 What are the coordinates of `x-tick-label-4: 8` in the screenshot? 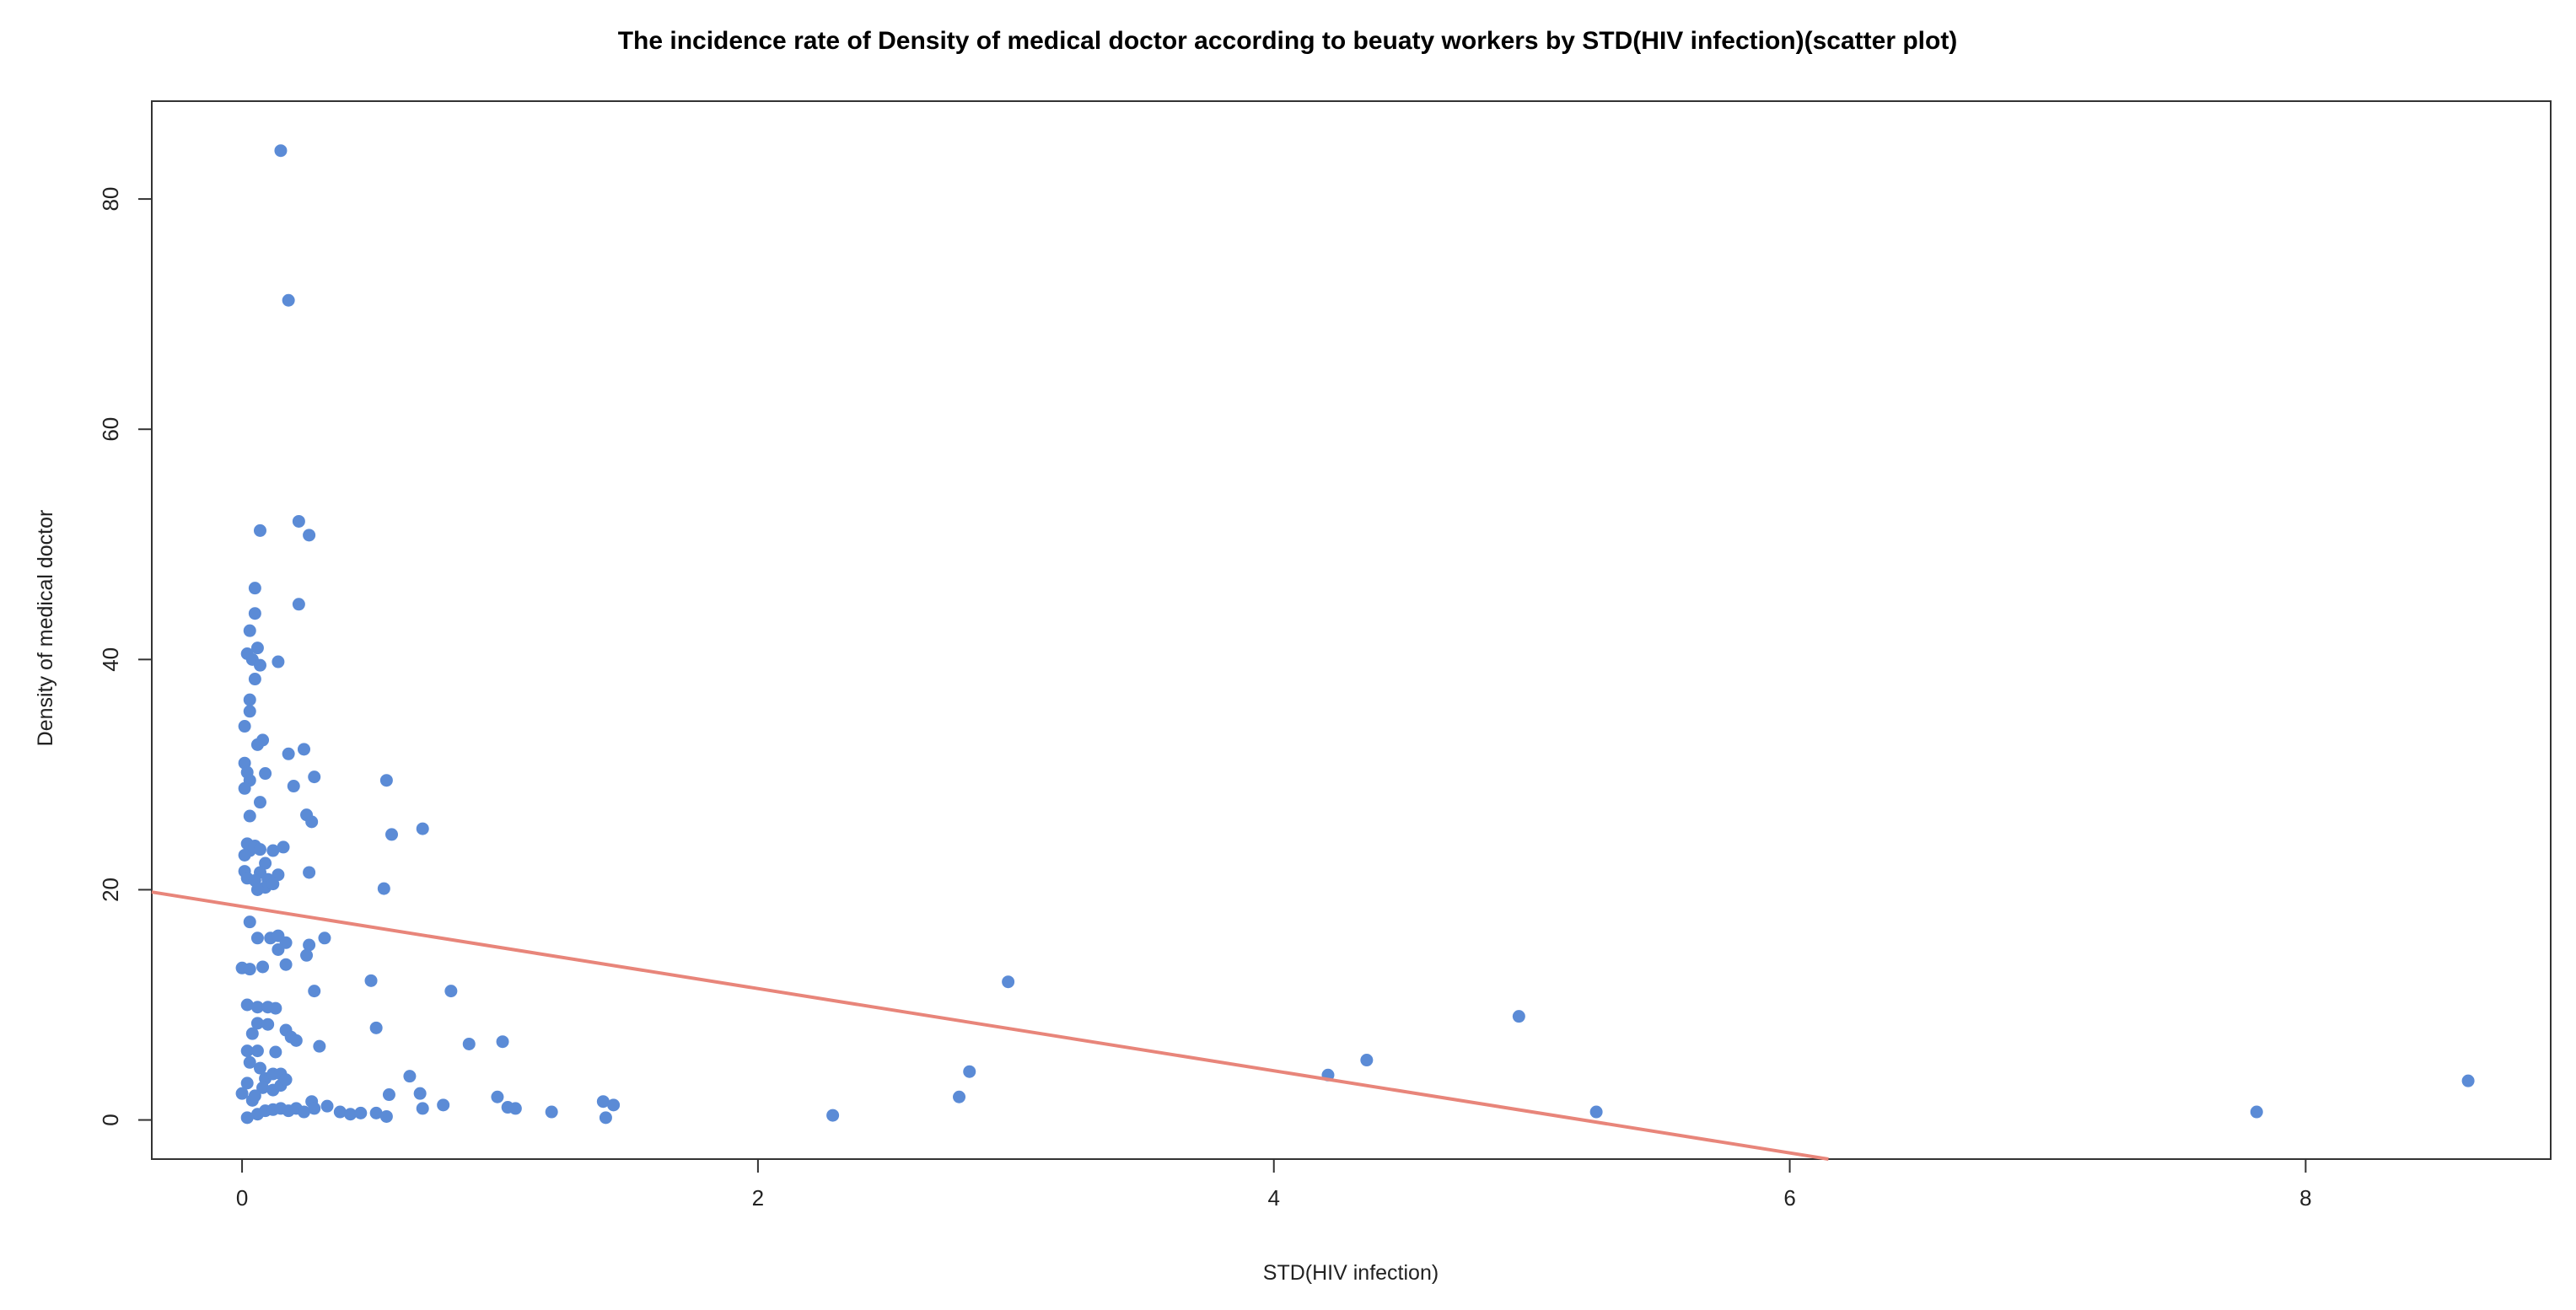 It's located at (2305, 1198).